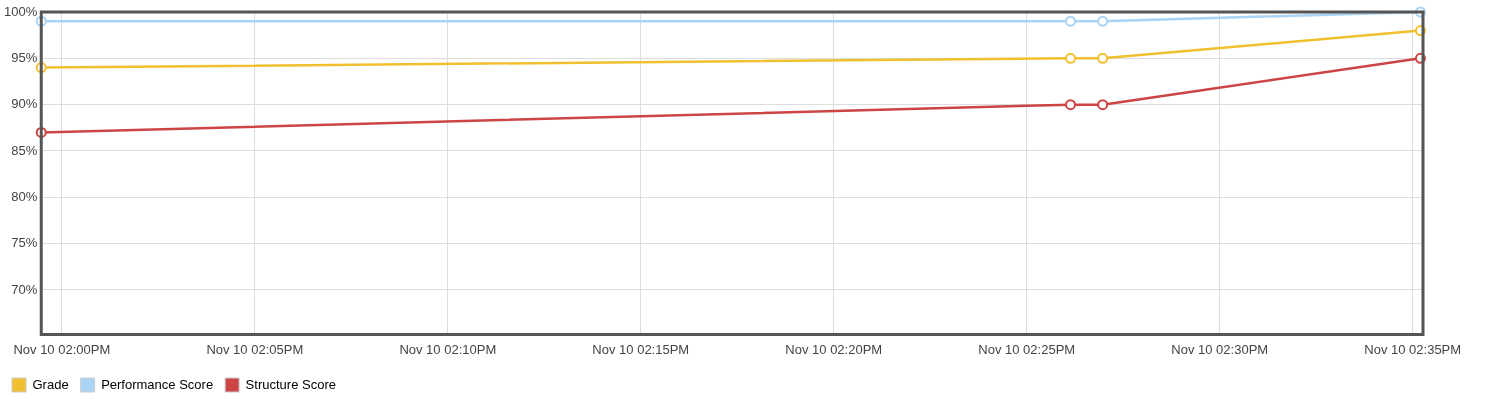 This screenshot has width=1493, height=406. Describe the element at coordinates (24, 150) in the screenshot. I see `y-tick-label: 85%` at that location.